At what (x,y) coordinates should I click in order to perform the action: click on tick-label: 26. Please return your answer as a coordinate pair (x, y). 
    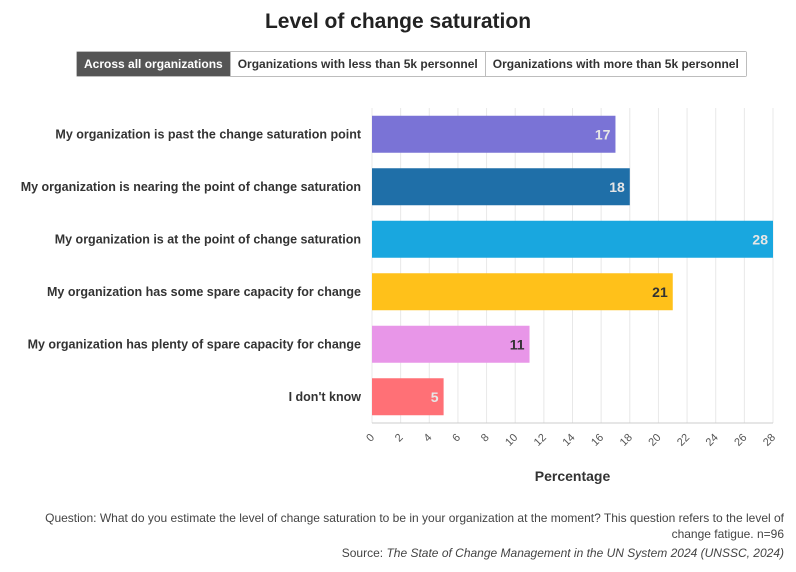
    Looking at the image, I should click on (740, 440).